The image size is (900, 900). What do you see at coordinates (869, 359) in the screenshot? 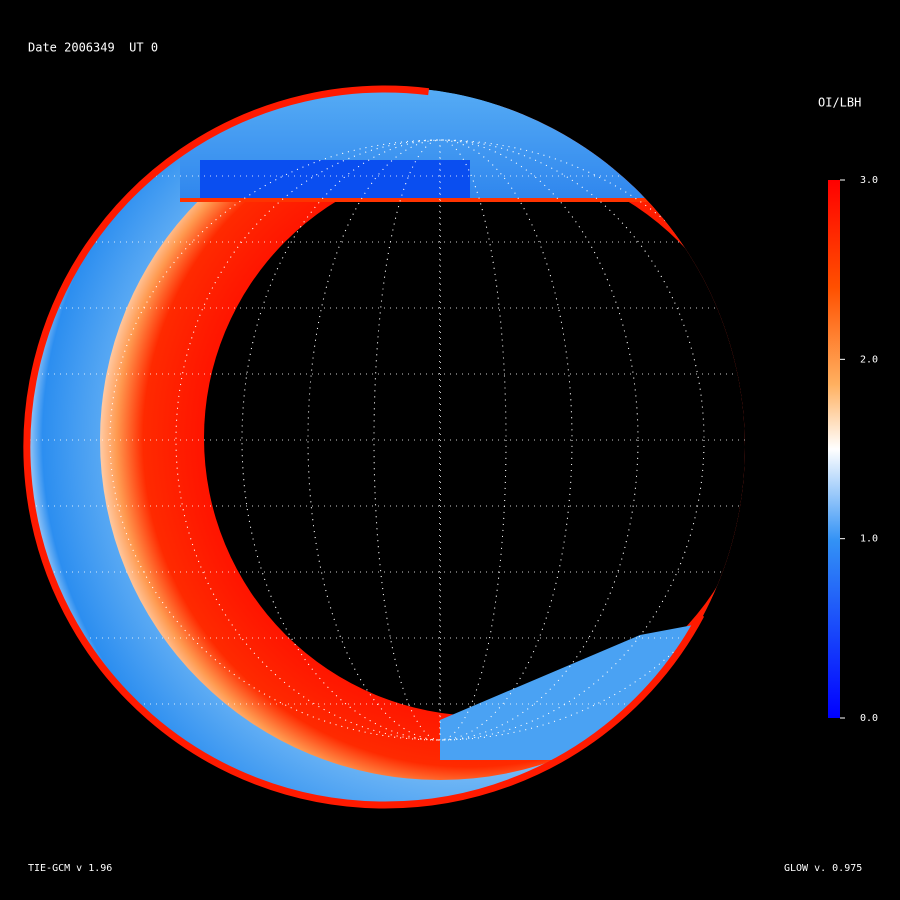
I see `colorbar-tick-label: 2.0` at bounding box center [869, 359].